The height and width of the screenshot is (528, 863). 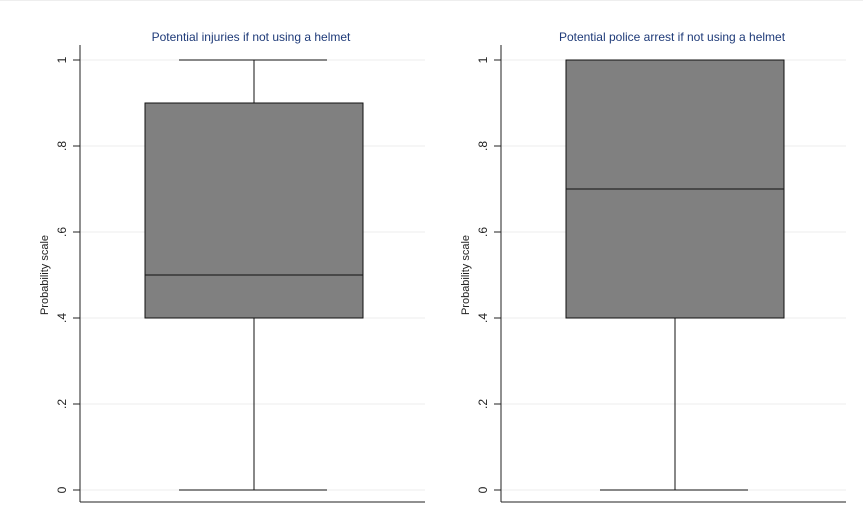 I want to click on top-border, so click(x=431, y=2).